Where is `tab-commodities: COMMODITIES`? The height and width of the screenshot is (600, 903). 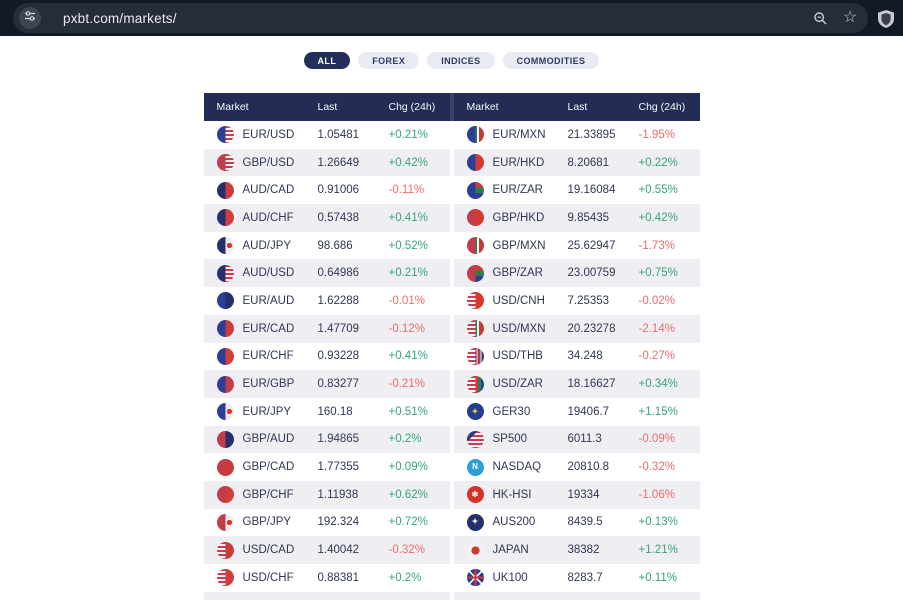 tab-commodities: COMMODITIES is located at coordinates (551, 60).